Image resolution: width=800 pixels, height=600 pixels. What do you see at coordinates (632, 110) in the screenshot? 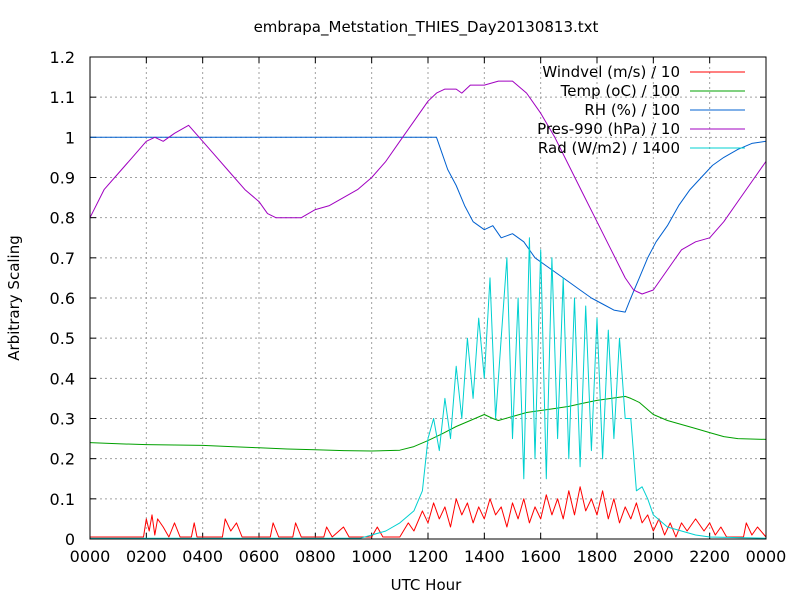
I see `legend-label-3: RH (%) / 100` at bounding box center [632, 110].